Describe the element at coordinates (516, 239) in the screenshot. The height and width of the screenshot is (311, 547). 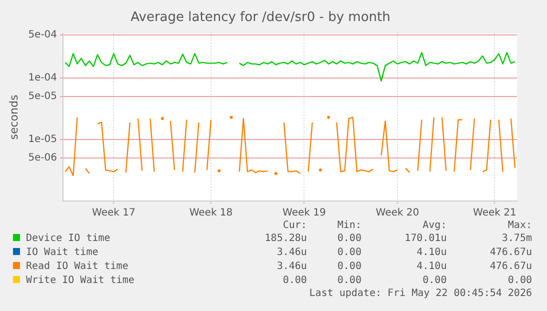
I see `text: 3.75m` at that location.